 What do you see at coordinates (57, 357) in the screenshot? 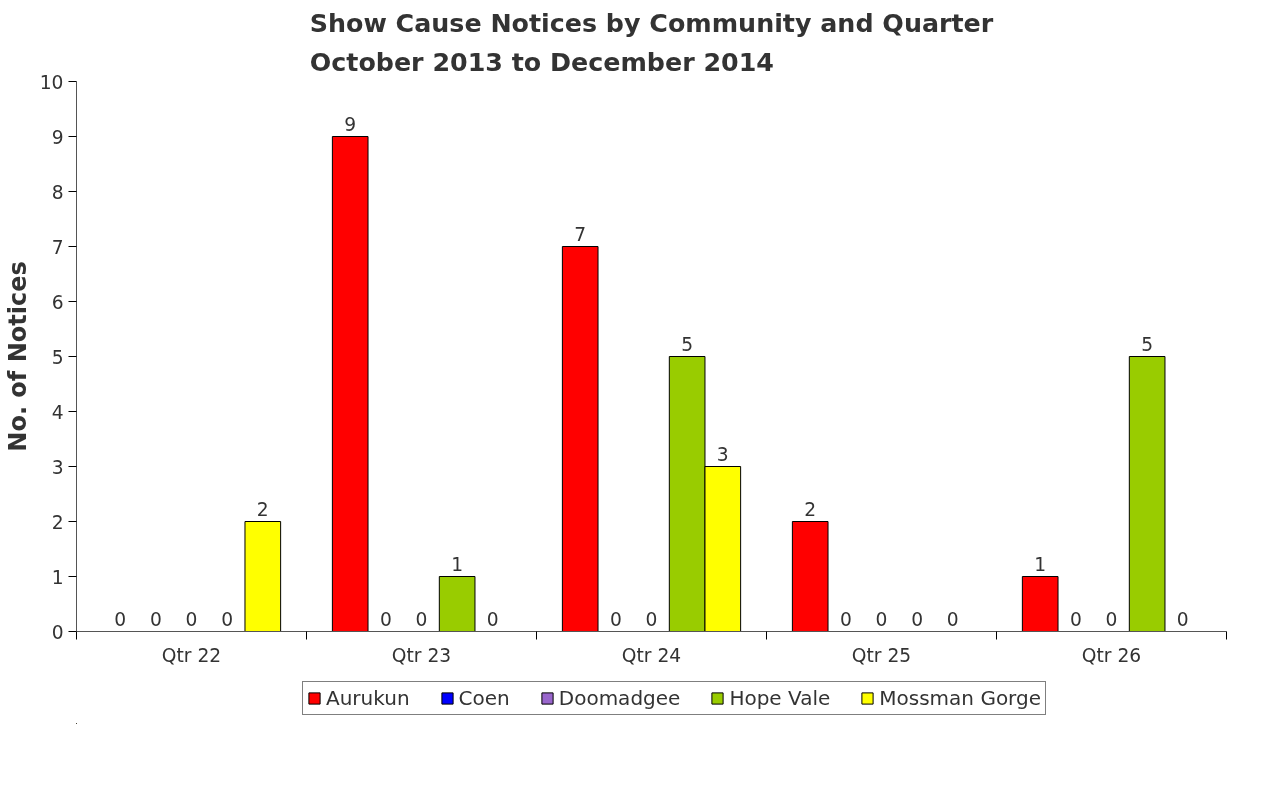
I see `y-tick-label: 5` at bounding box center [57, 357].